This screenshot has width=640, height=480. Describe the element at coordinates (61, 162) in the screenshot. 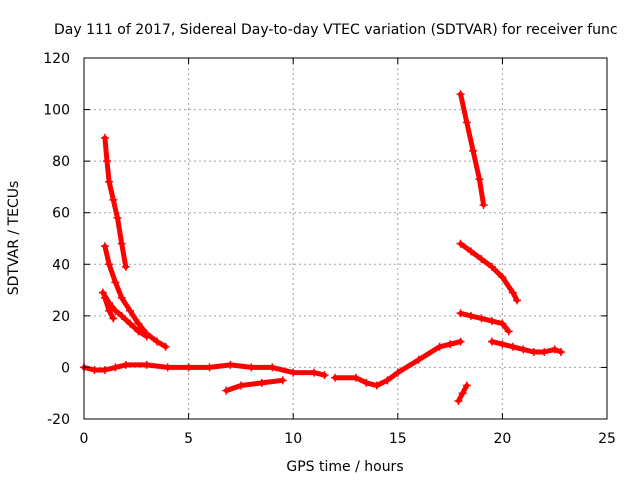

I see `y-tick-label: 80` at that location.